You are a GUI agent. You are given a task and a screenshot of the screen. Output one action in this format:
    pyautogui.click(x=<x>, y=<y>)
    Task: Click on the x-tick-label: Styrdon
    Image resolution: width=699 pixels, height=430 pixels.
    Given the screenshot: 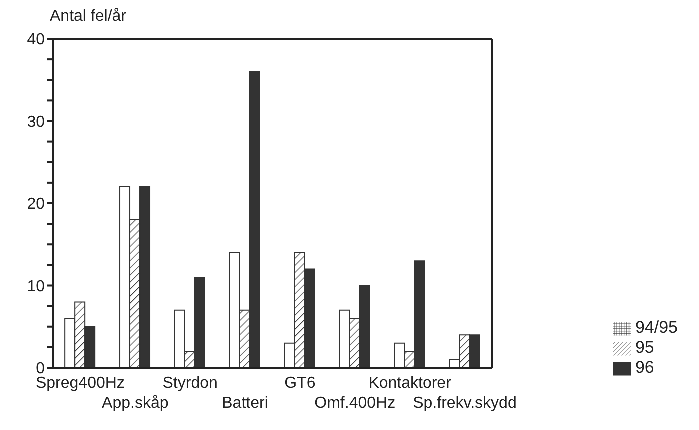 What is the action you would take?
    pyautogui.click(x=190, y=383)
    